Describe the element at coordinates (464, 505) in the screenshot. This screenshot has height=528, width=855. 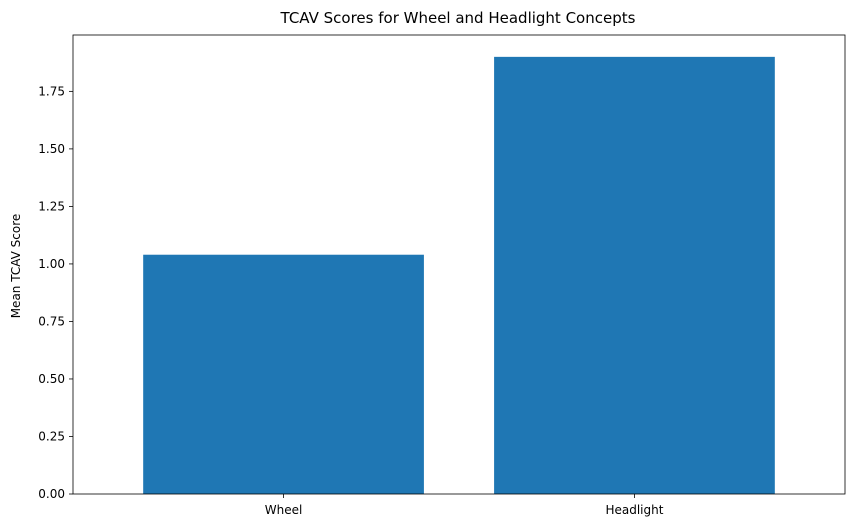
I see `x-axis-ticks: Wheel Headlight` at that location.